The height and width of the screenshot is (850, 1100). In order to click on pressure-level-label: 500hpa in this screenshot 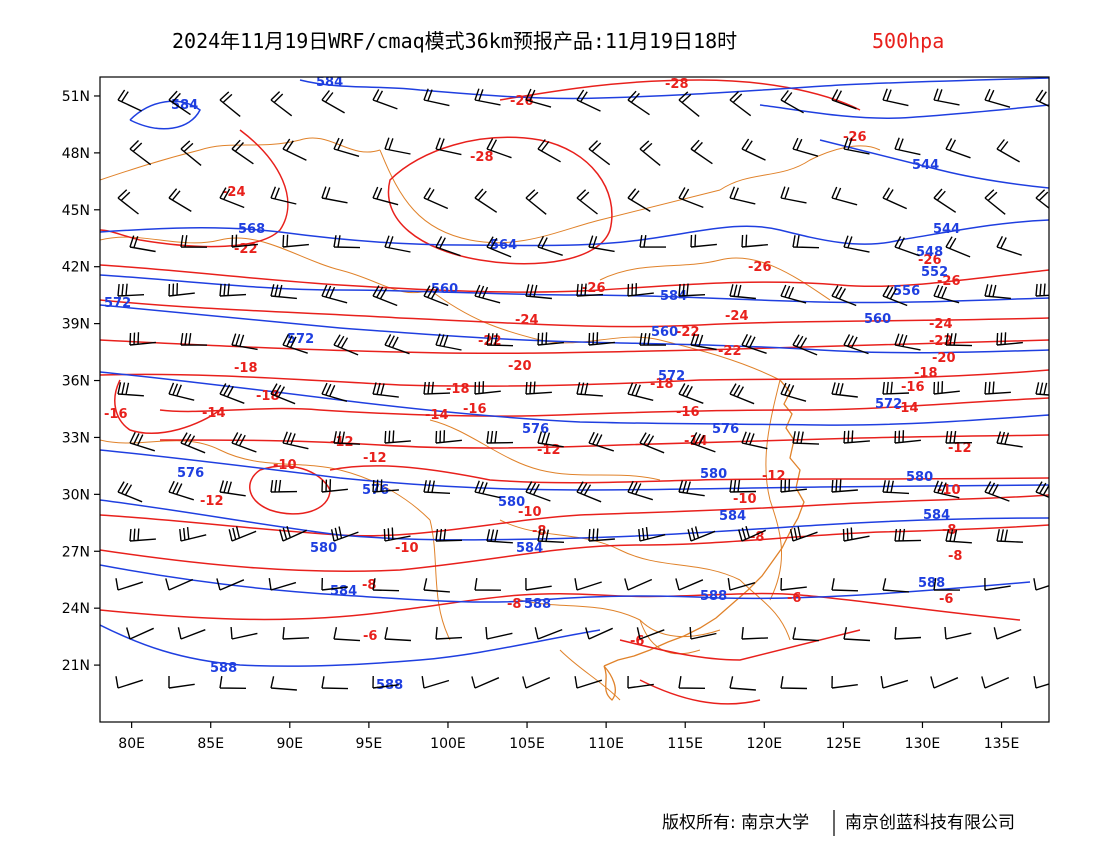, I will do `click(908, 41)`.